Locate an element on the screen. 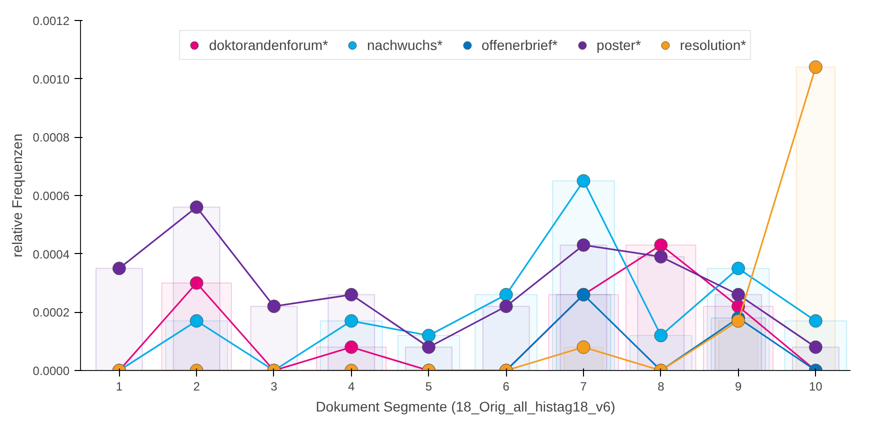 Image resolution: width=877 pixels, height=439 pixels. legend-label: resolution* is located at coordinates (713, 45).